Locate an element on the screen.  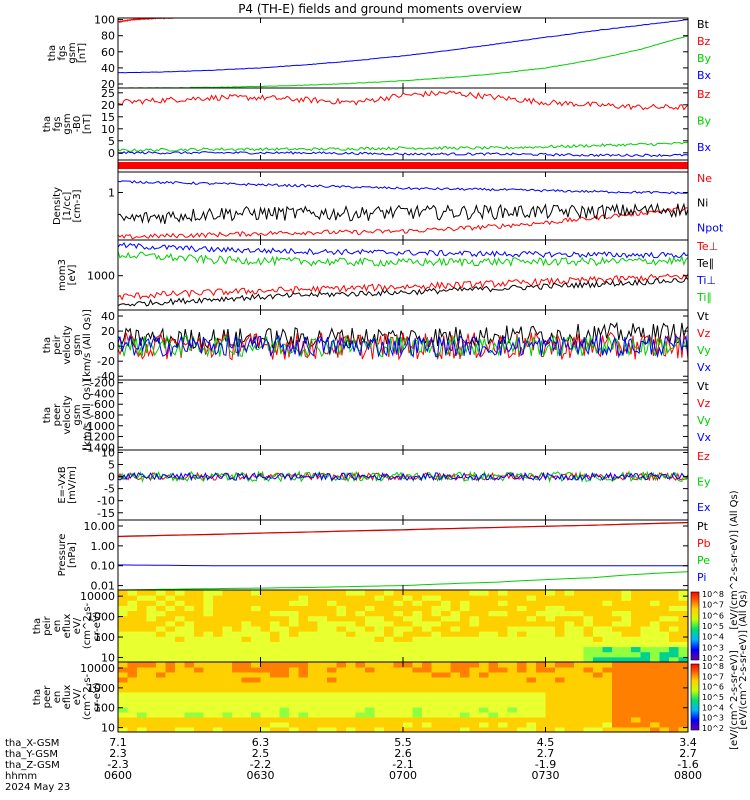
legend-entry: By is located at coordinates (704, 120).